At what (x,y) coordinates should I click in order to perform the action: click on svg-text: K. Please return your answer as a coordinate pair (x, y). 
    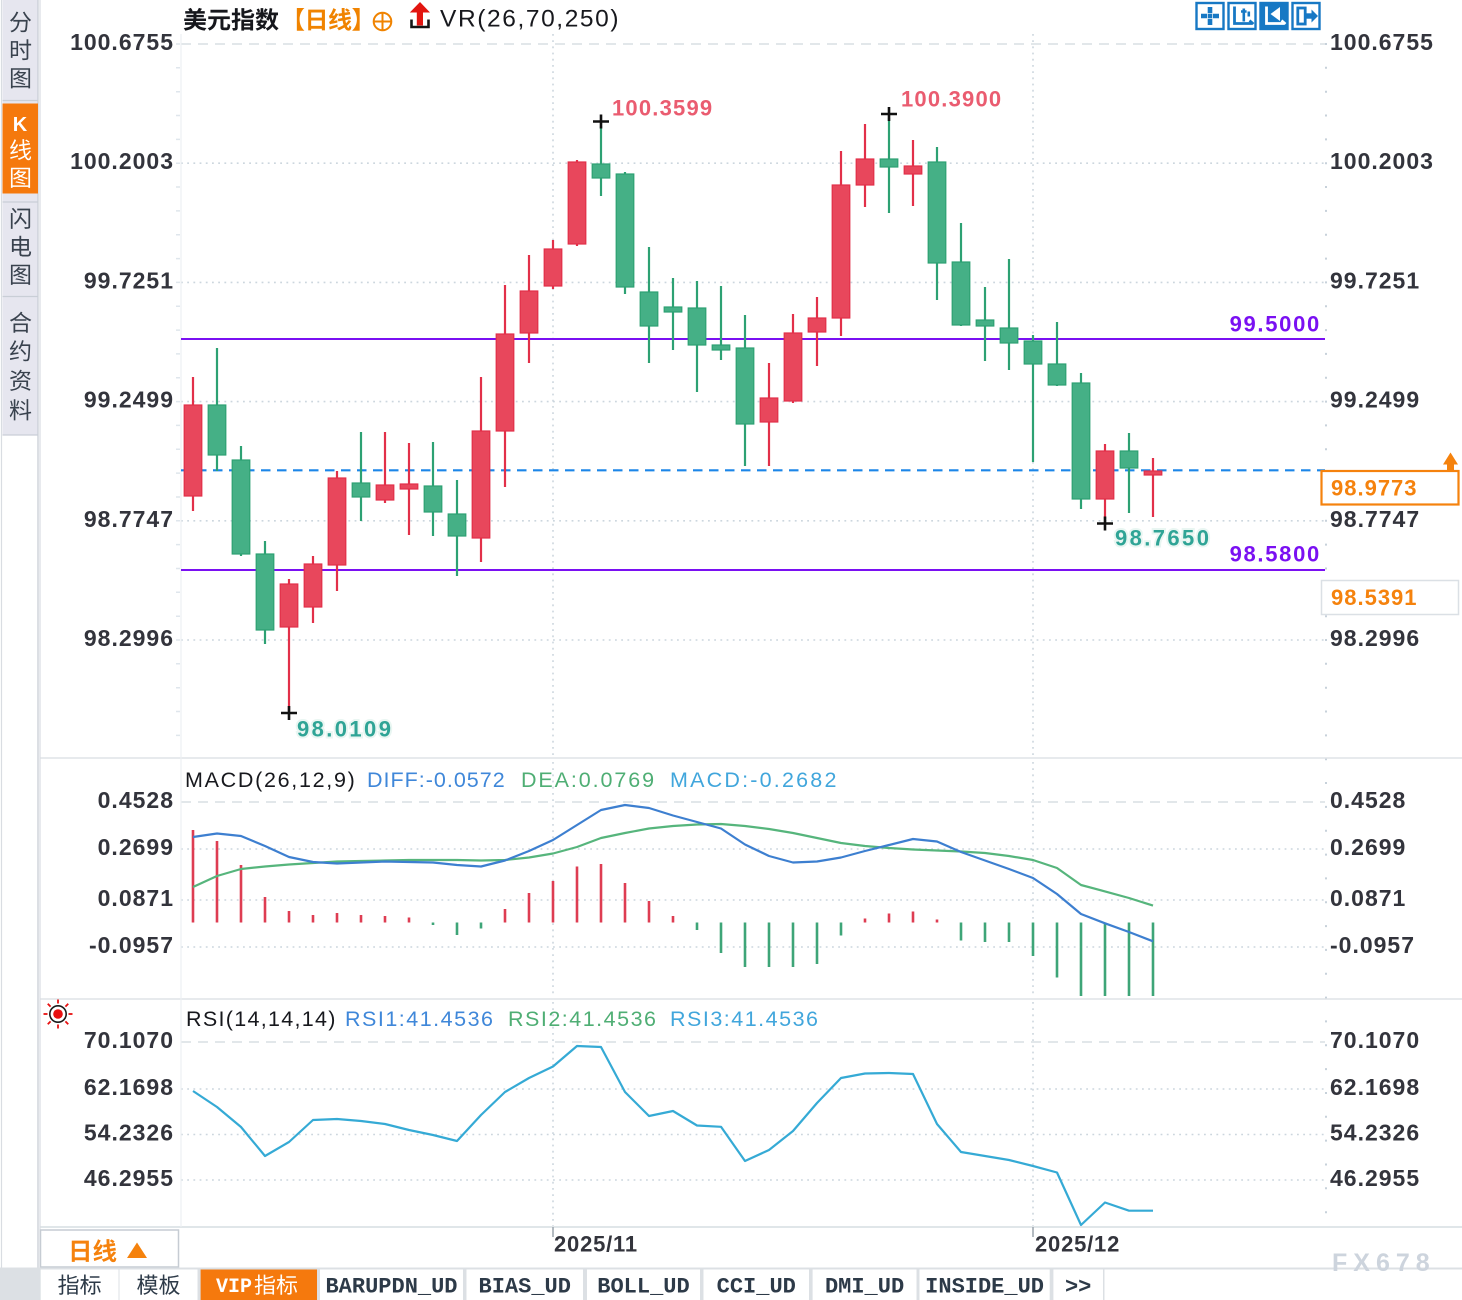
    Looking at the image, I should click on (20, 125).